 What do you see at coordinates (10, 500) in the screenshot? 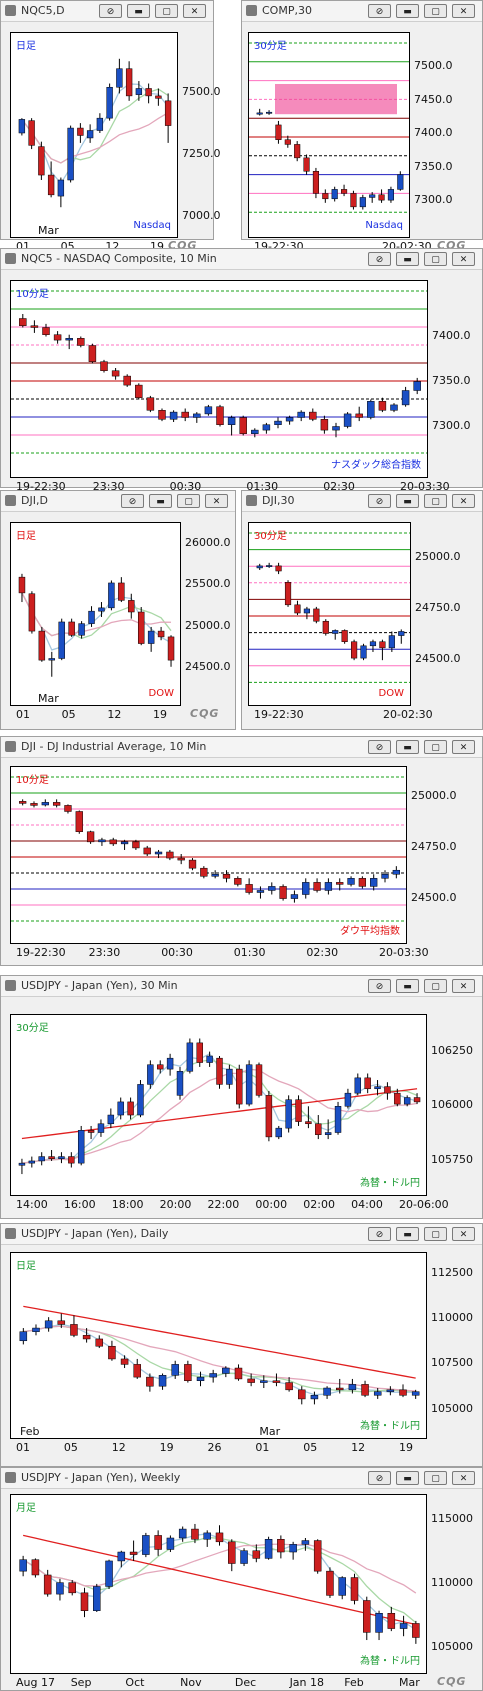
I see `window-app-icon` at bounding box center [10, 500].